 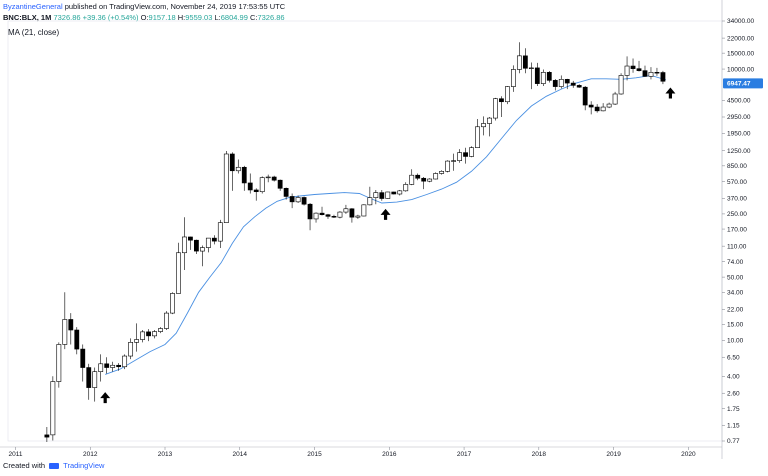 I want to click on x-tick-label: 2016, so click(x=389, y=454).